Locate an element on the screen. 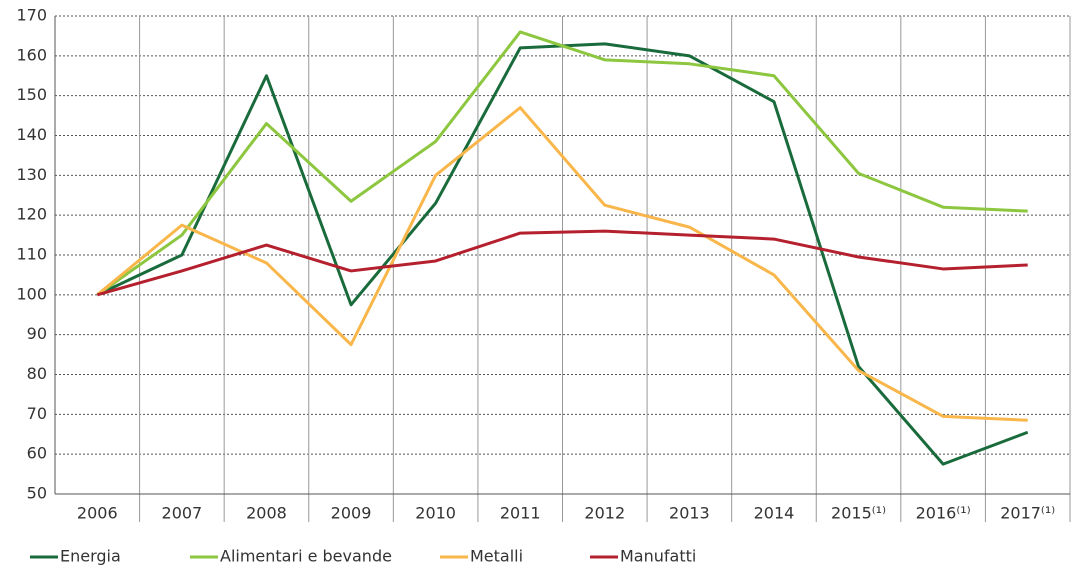  x-tick-label: 2006 is located at coordinates (97, 513).